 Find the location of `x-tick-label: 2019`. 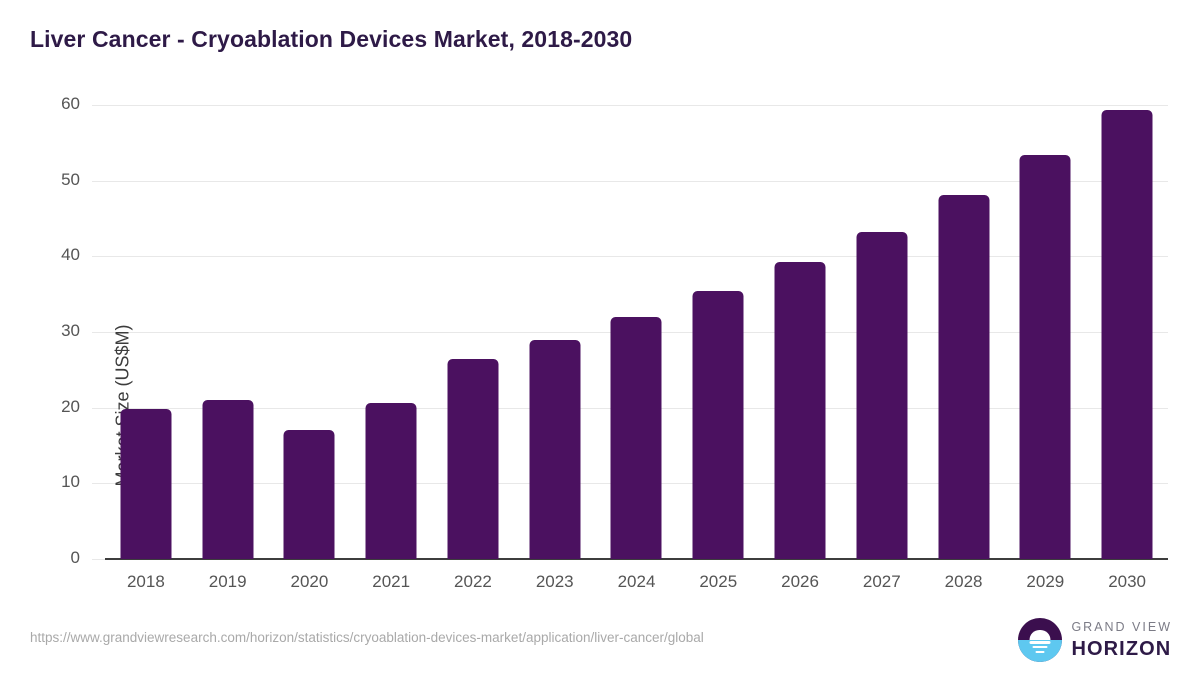

x-tick-label: 2019 is located at coordinates (227, 581).